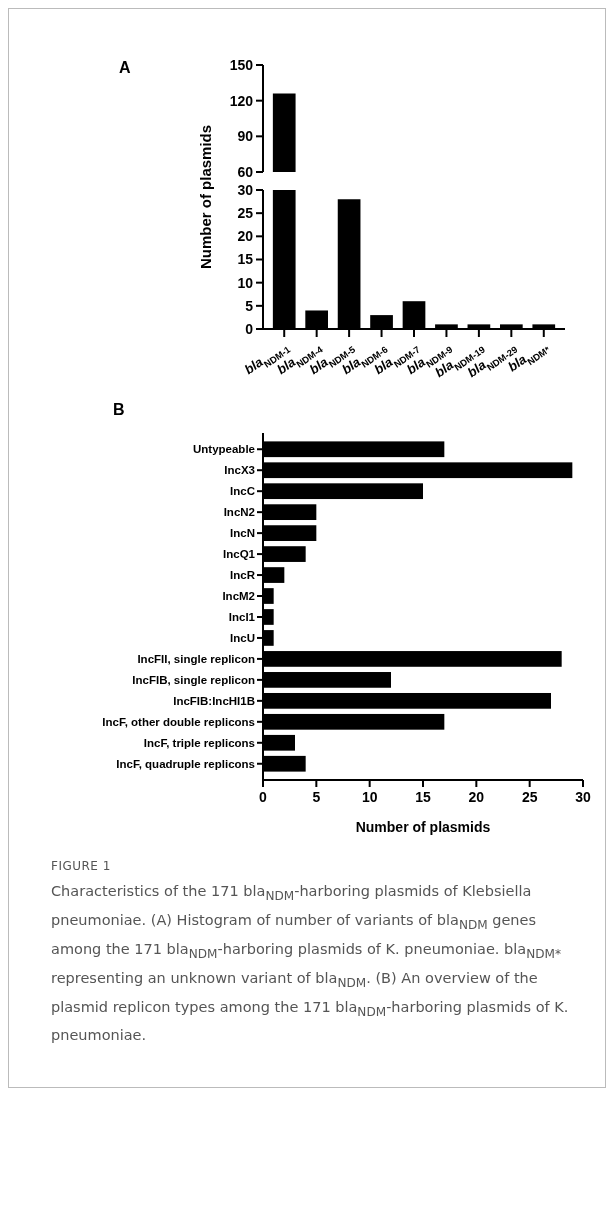  I want to click on y-tick-label: IncN2, so click(239, 512).